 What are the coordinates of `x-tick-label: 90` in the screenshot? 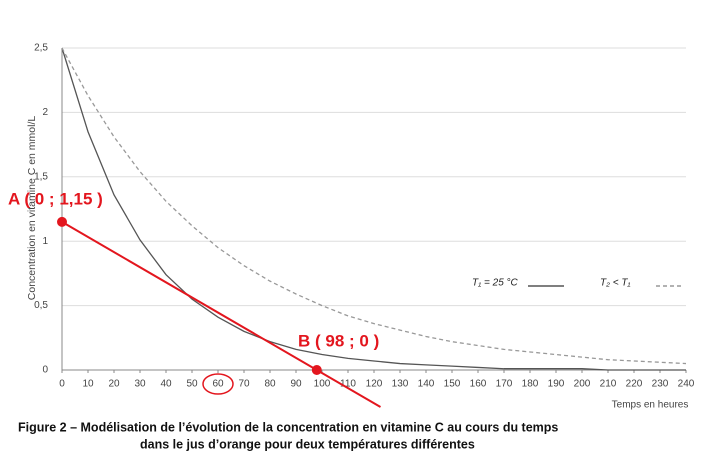 It's located at (296, 384).